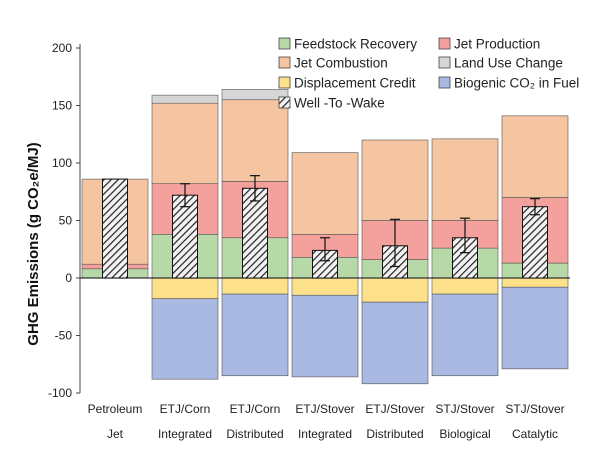  What do you see at coordinates (60, 393) in the screenshot?
I see `y-tick-label: -100` at bounding box center [60, 393].